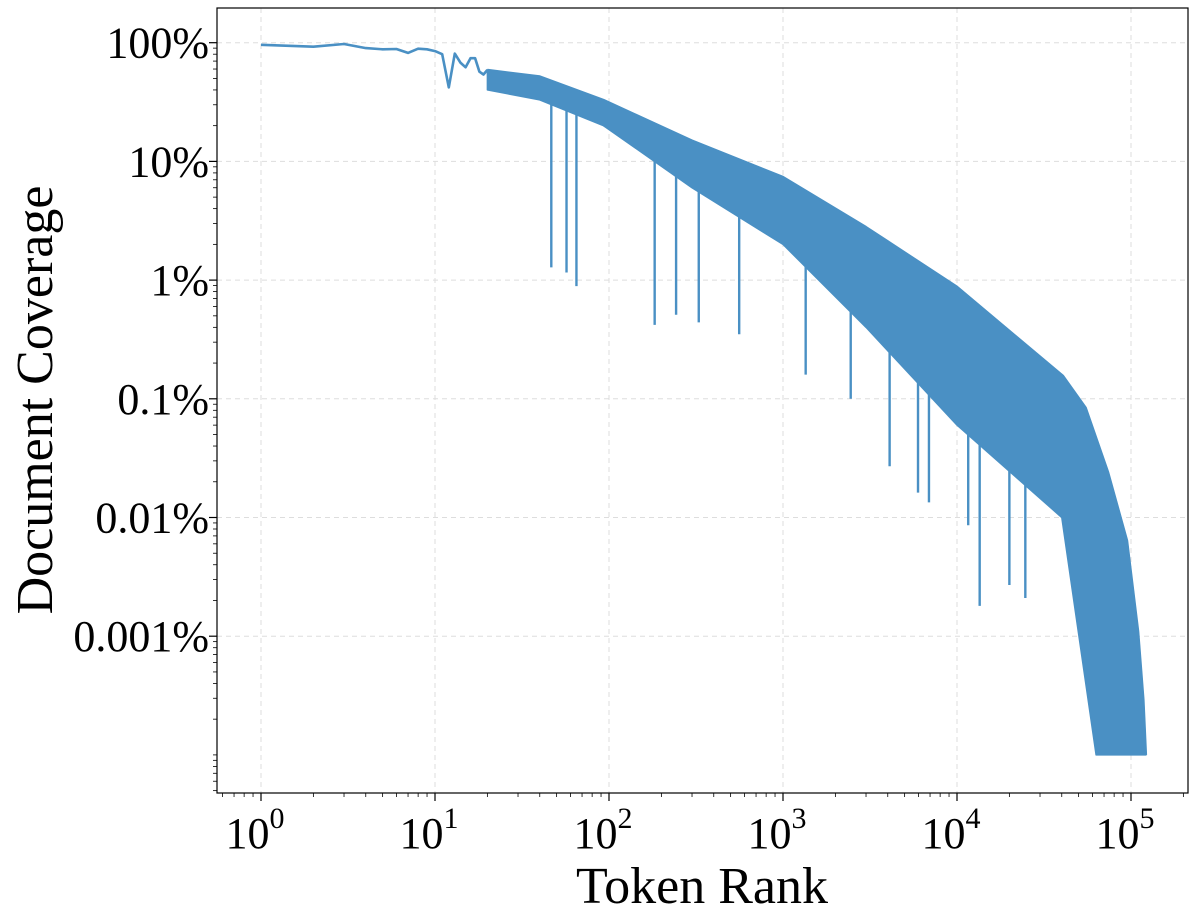 Image resolution: width=1200 pixels, height=918 pixels. I want to click on y-tick-label: 0.1%, so click(163, 399).